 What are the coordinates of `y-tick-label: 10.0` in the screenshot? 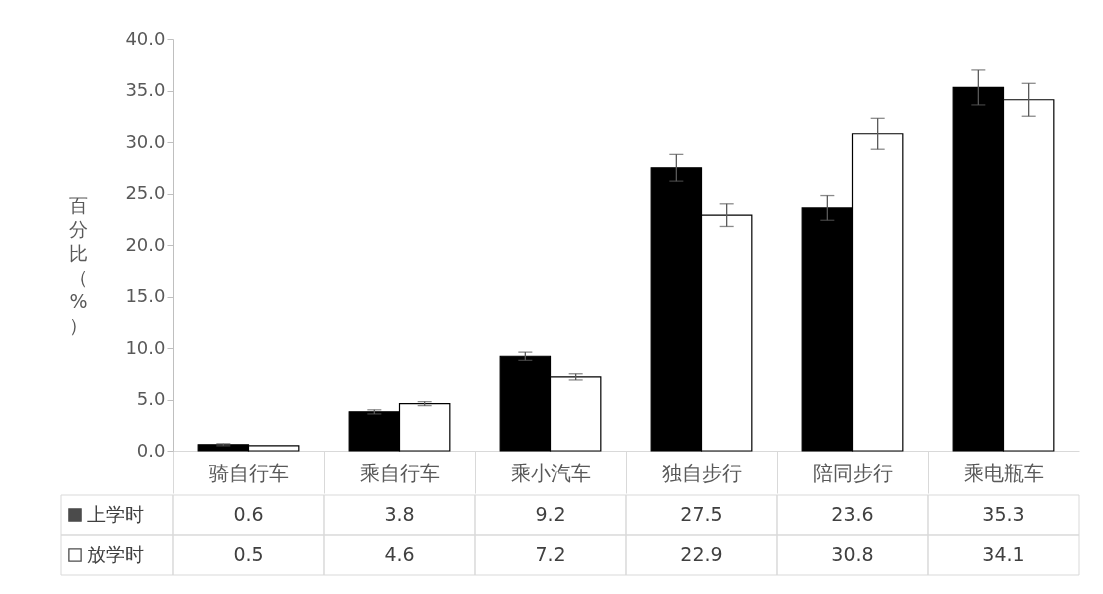 It's located at (145, 347).